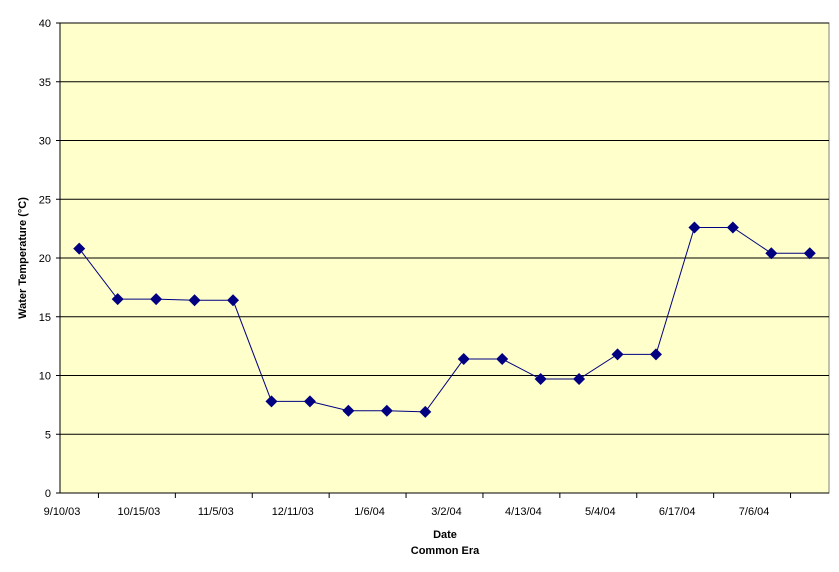 Image resolution: width=839 pixels, height=572 pixels. What do you see at coordinates (45, 200) in the screenshot?
I see `y-tick-label: 25` at bounding box center [45, 200].